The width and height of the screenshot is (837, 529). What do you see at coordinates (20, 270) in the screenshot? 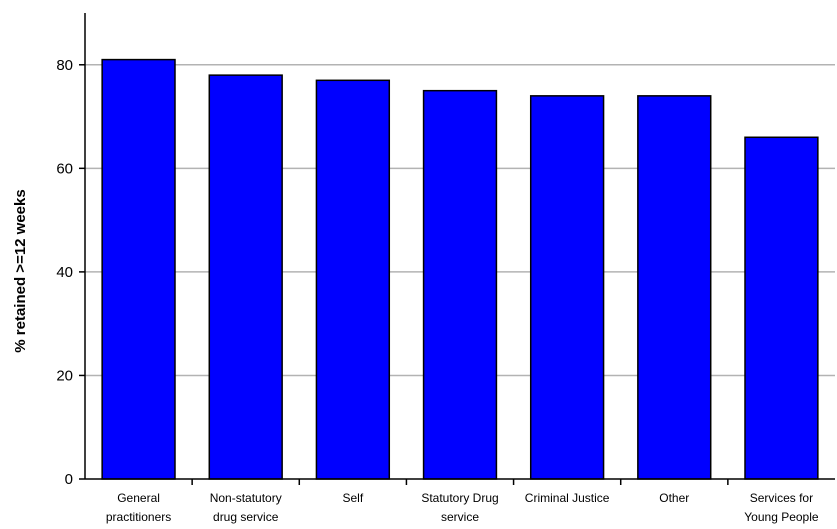
I see `y-axis-title: % retained >=12 weeks` at bounding box center [20, 270].